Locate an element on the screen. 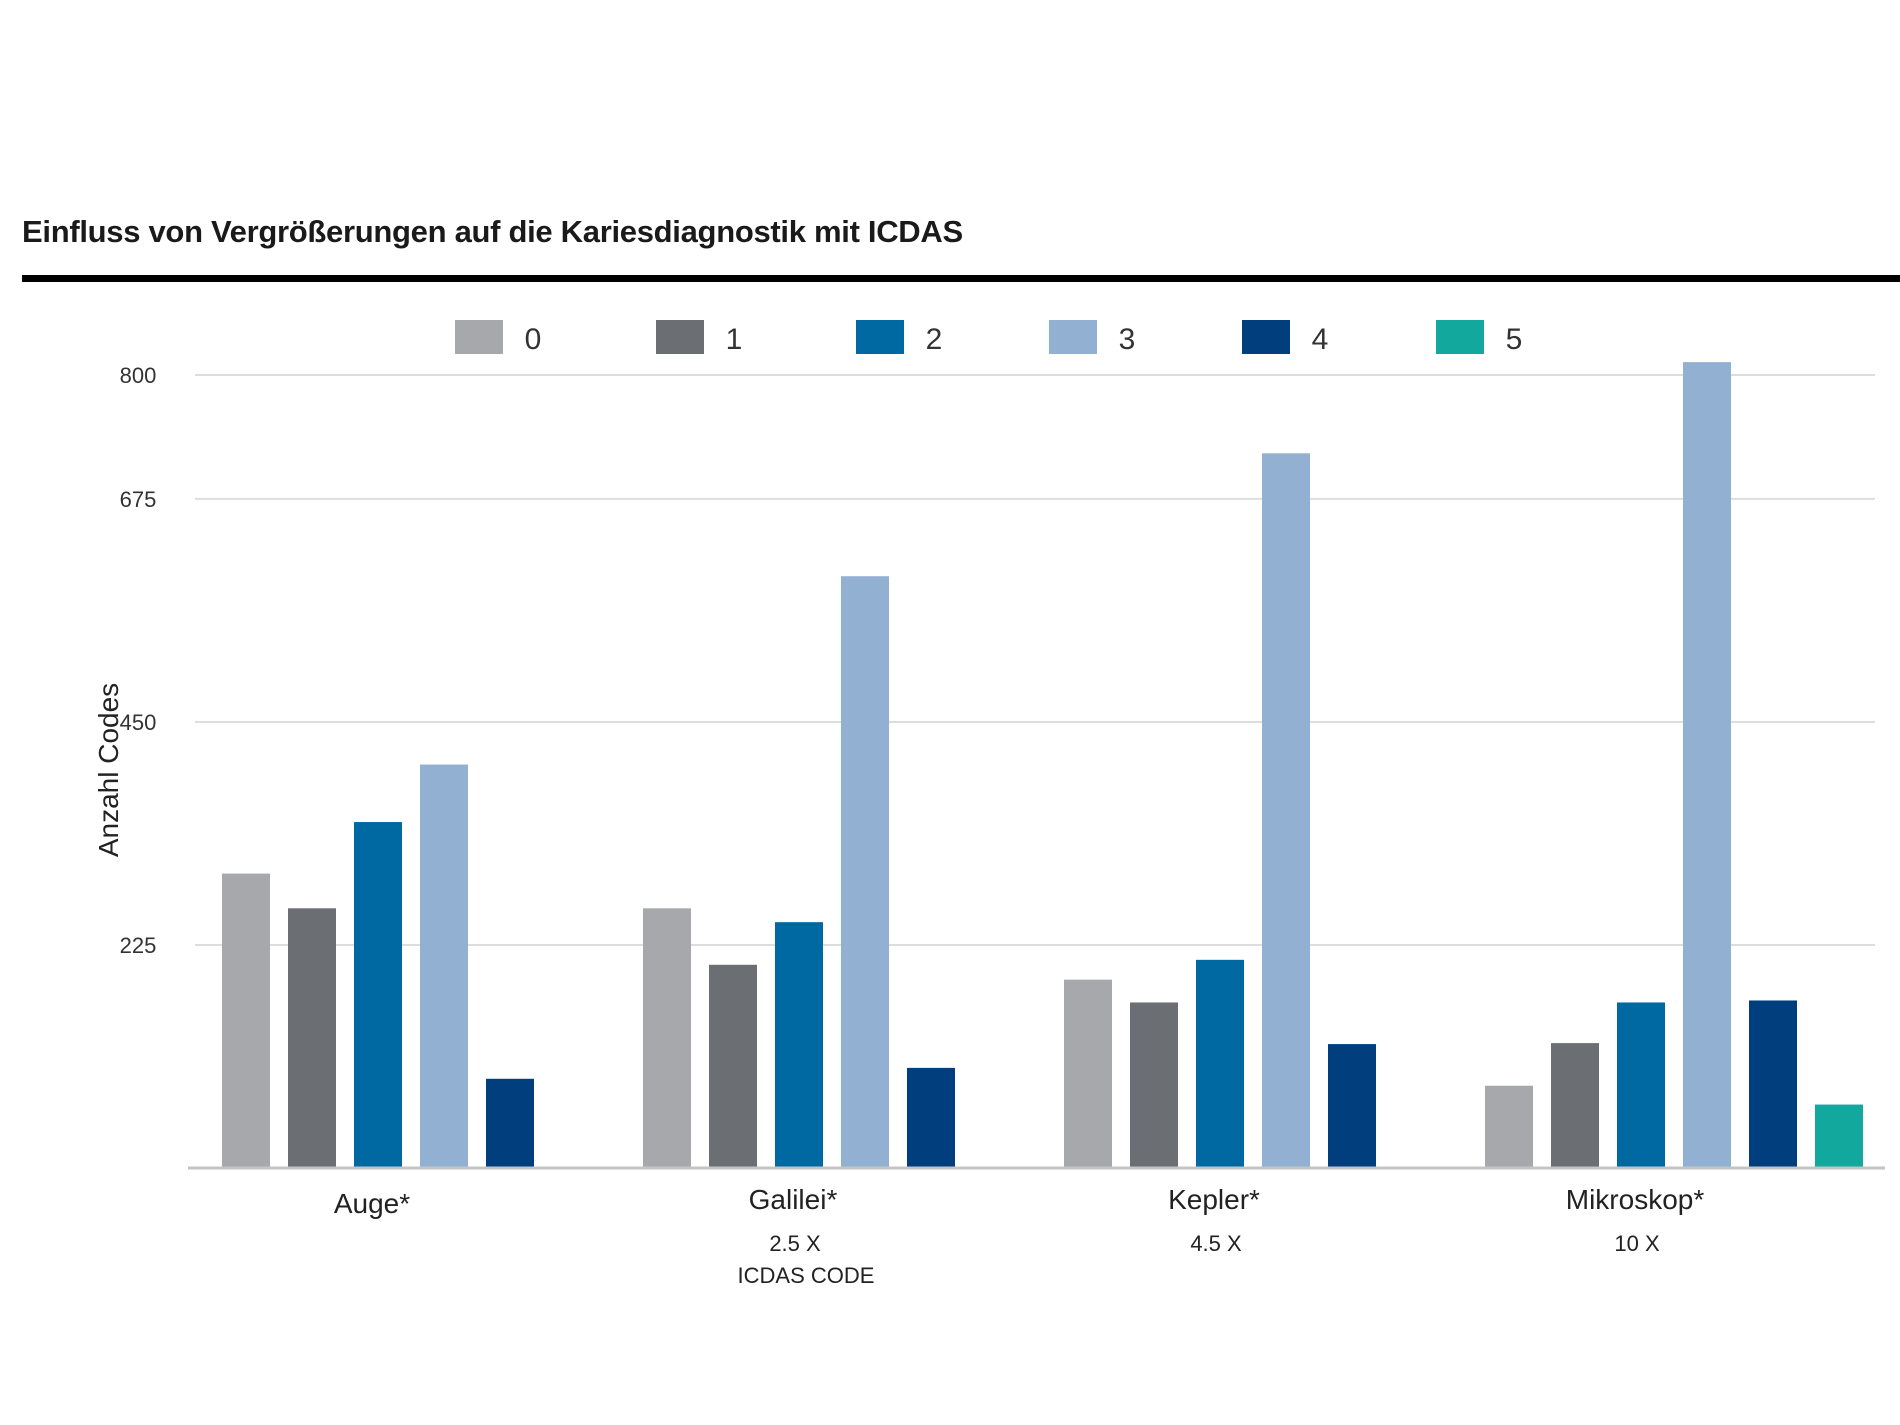 The width and height of the screenshot is (1900, 1425). legend-label-5: 5 is located at coordinates (1514, 339).